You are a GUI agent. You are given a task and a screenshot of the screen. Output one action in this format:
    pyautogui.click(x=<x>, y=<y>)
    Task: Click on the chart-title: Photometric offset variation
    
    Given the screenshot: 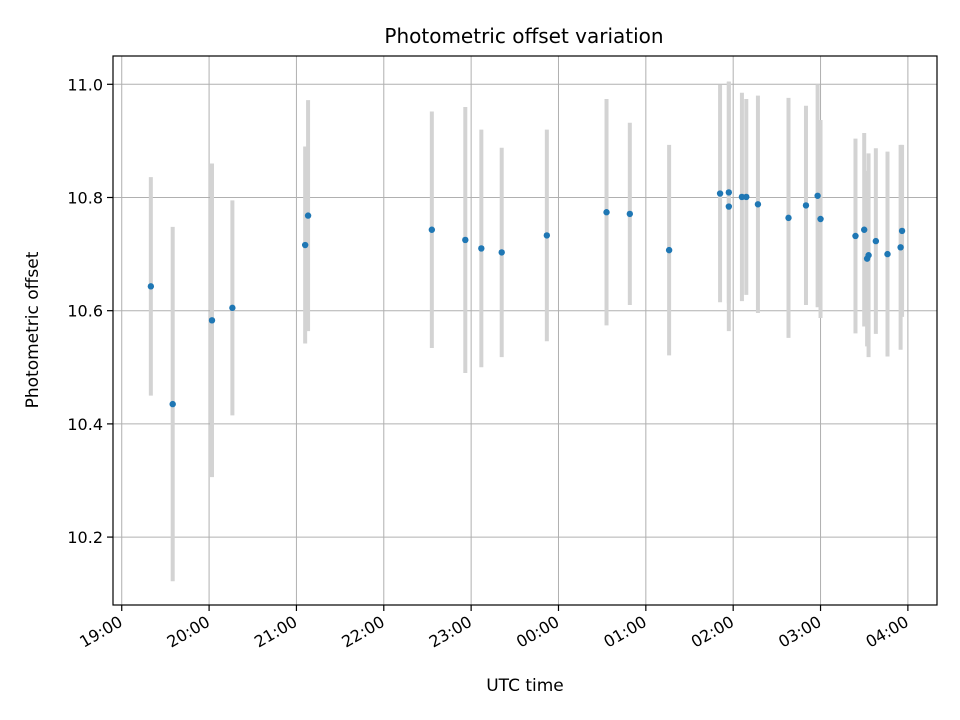 What is the action you would take?
    pyautogui.click(x=523, y=36)
    